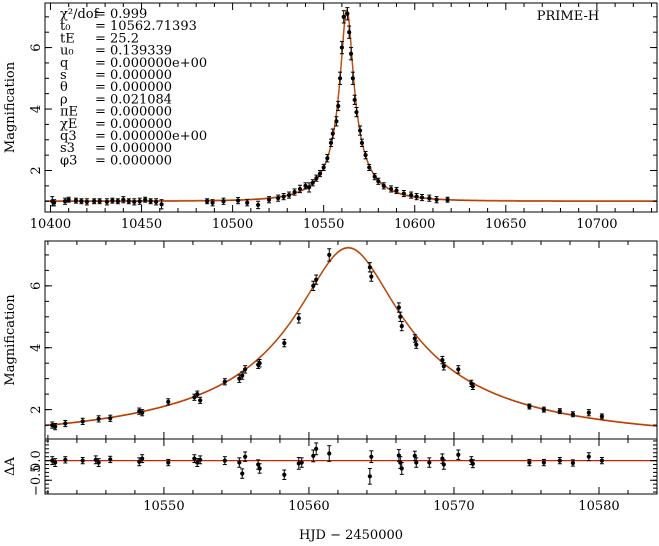  I want to click on y-tick-label: 2, so click(36, 170).